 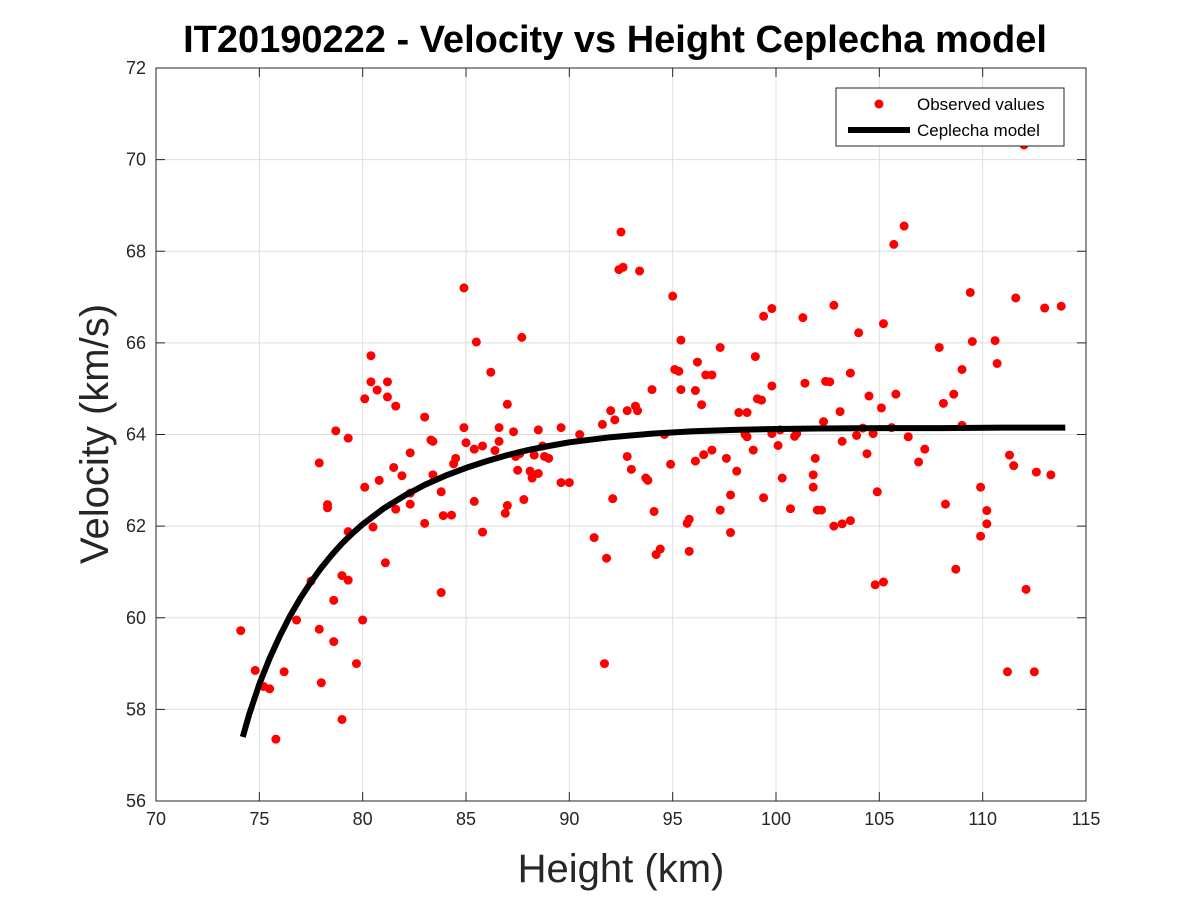 What do you see at coordinates (978, 130) in the screenshot?
I see `legend-label-model: Ceplecha model` at bounding box center [978, 130].